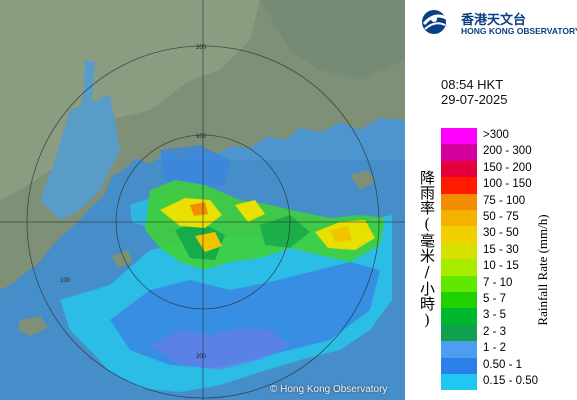 The height and width of the screenshot is (400, 577). I want to click on legend-label: 1 - 2, so click(495, 348).